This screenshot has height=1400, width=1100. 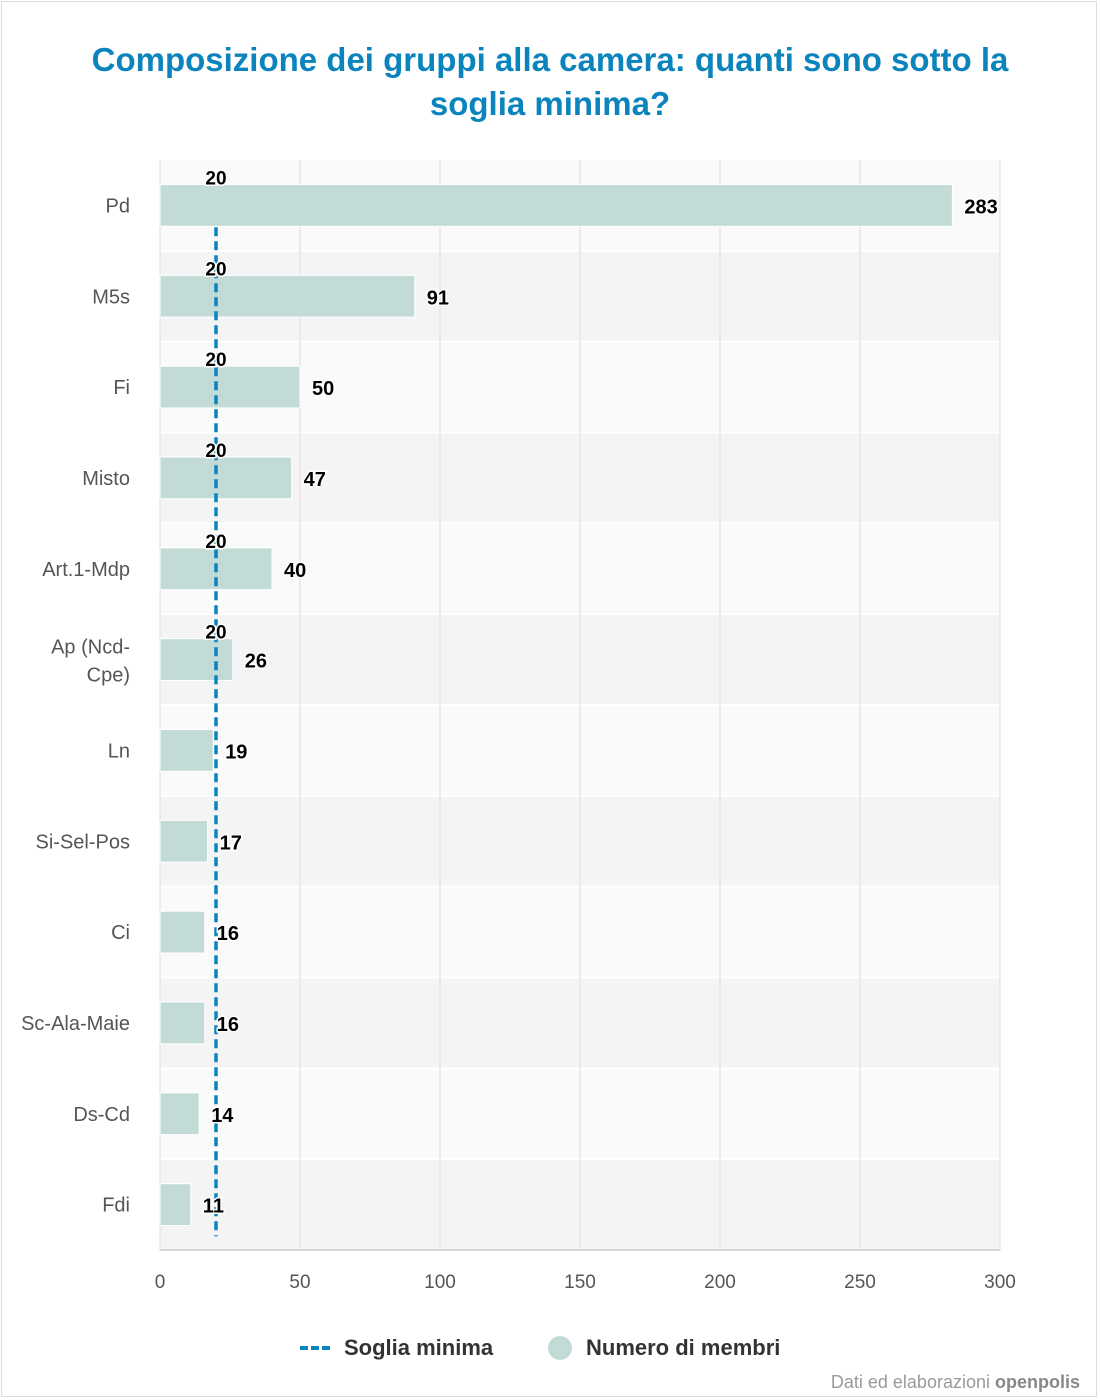 What do you see at coordinates (108, 676) in the screenshot?
I see `category-label: Cpe)` at bounding box center [108, 676].